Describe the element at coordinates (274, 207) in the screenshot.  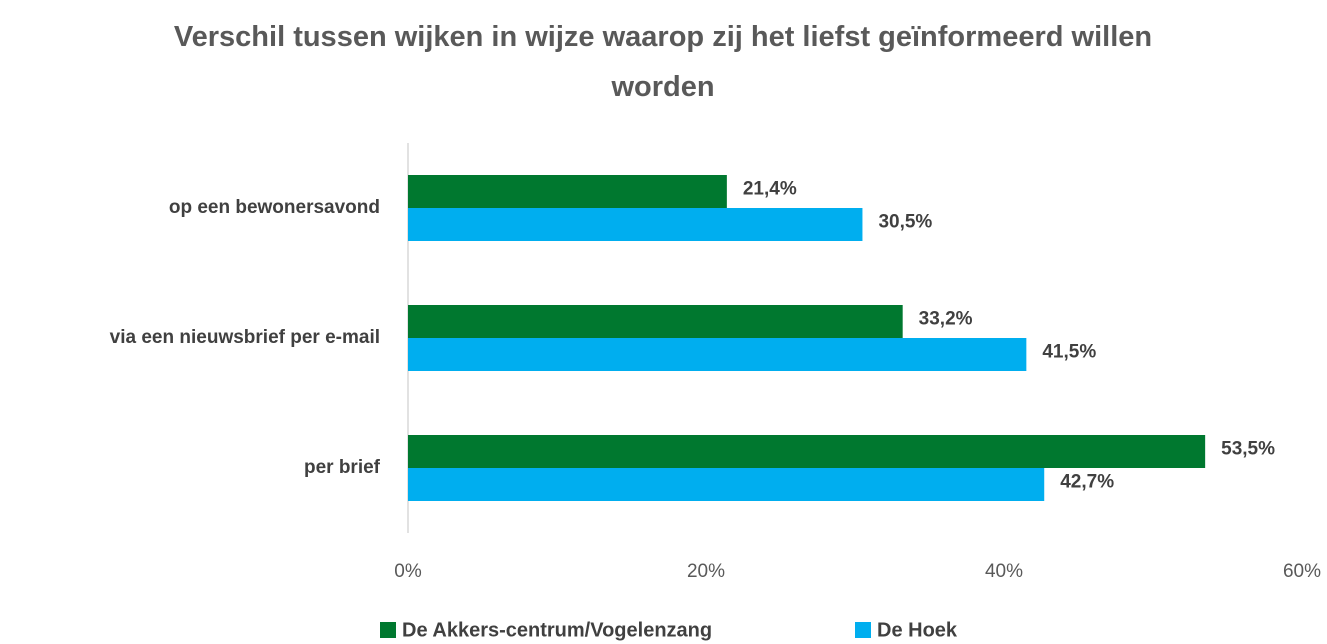
I see `y-tick-label: op een bewonersavond` at that location.